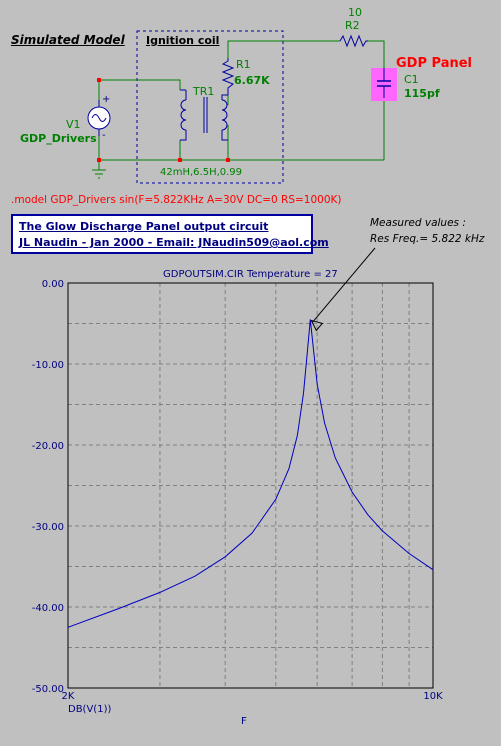  What do you see at coordinates (204, 91) in the screenshot?
I see `tr1-name-label: TR1` at bounding box center [204, 91].